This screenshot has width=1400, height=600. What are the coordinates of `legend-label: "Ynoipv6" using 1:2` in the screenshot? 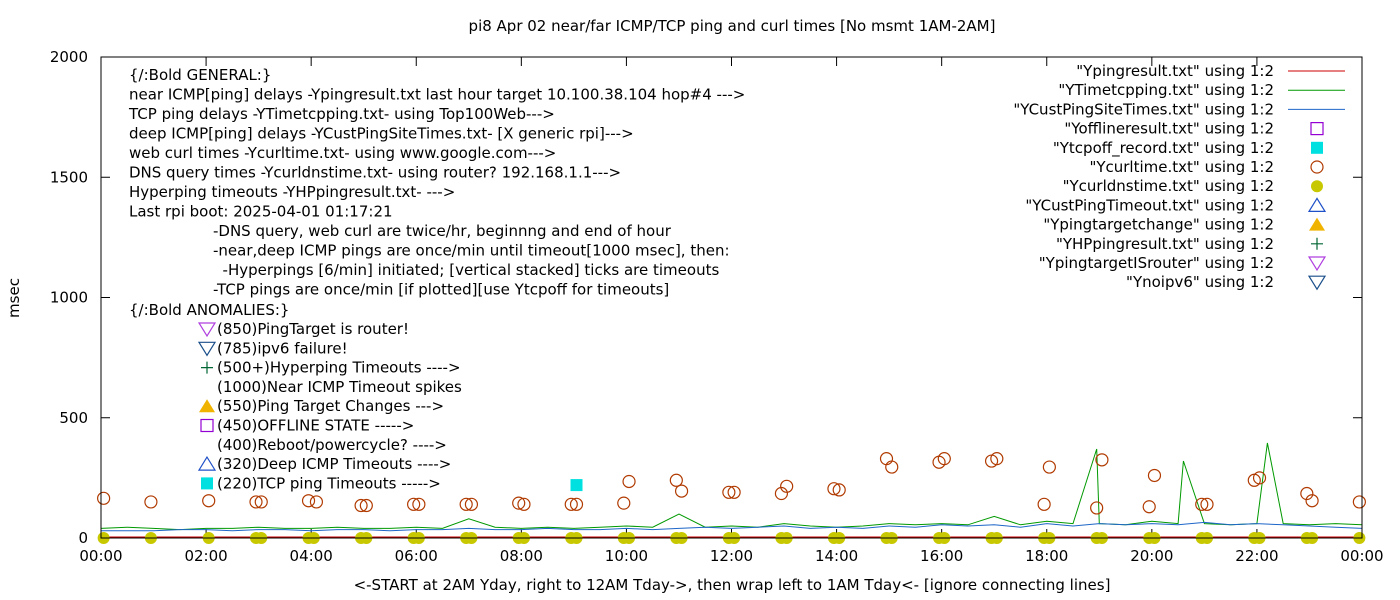 It's located at (1200, 282).